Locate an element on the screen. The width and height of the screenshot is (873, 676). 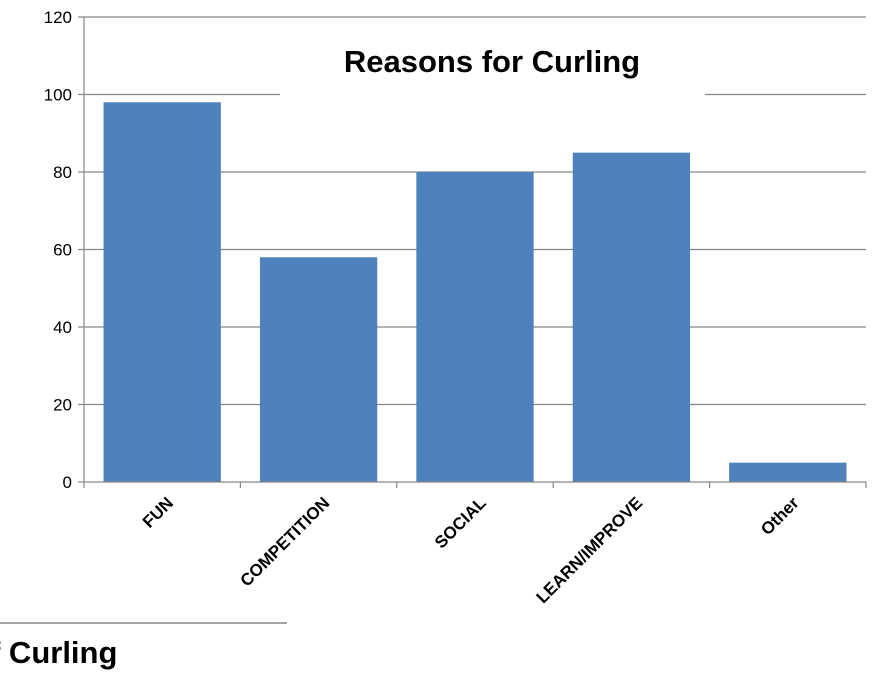
x-tick-label: LEARN/IMPROVE is located at coordinates (590, 550).